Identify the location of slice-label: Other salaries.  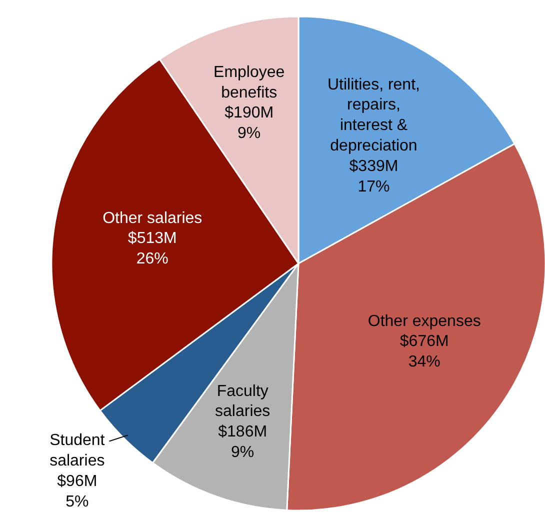
(152, 218).